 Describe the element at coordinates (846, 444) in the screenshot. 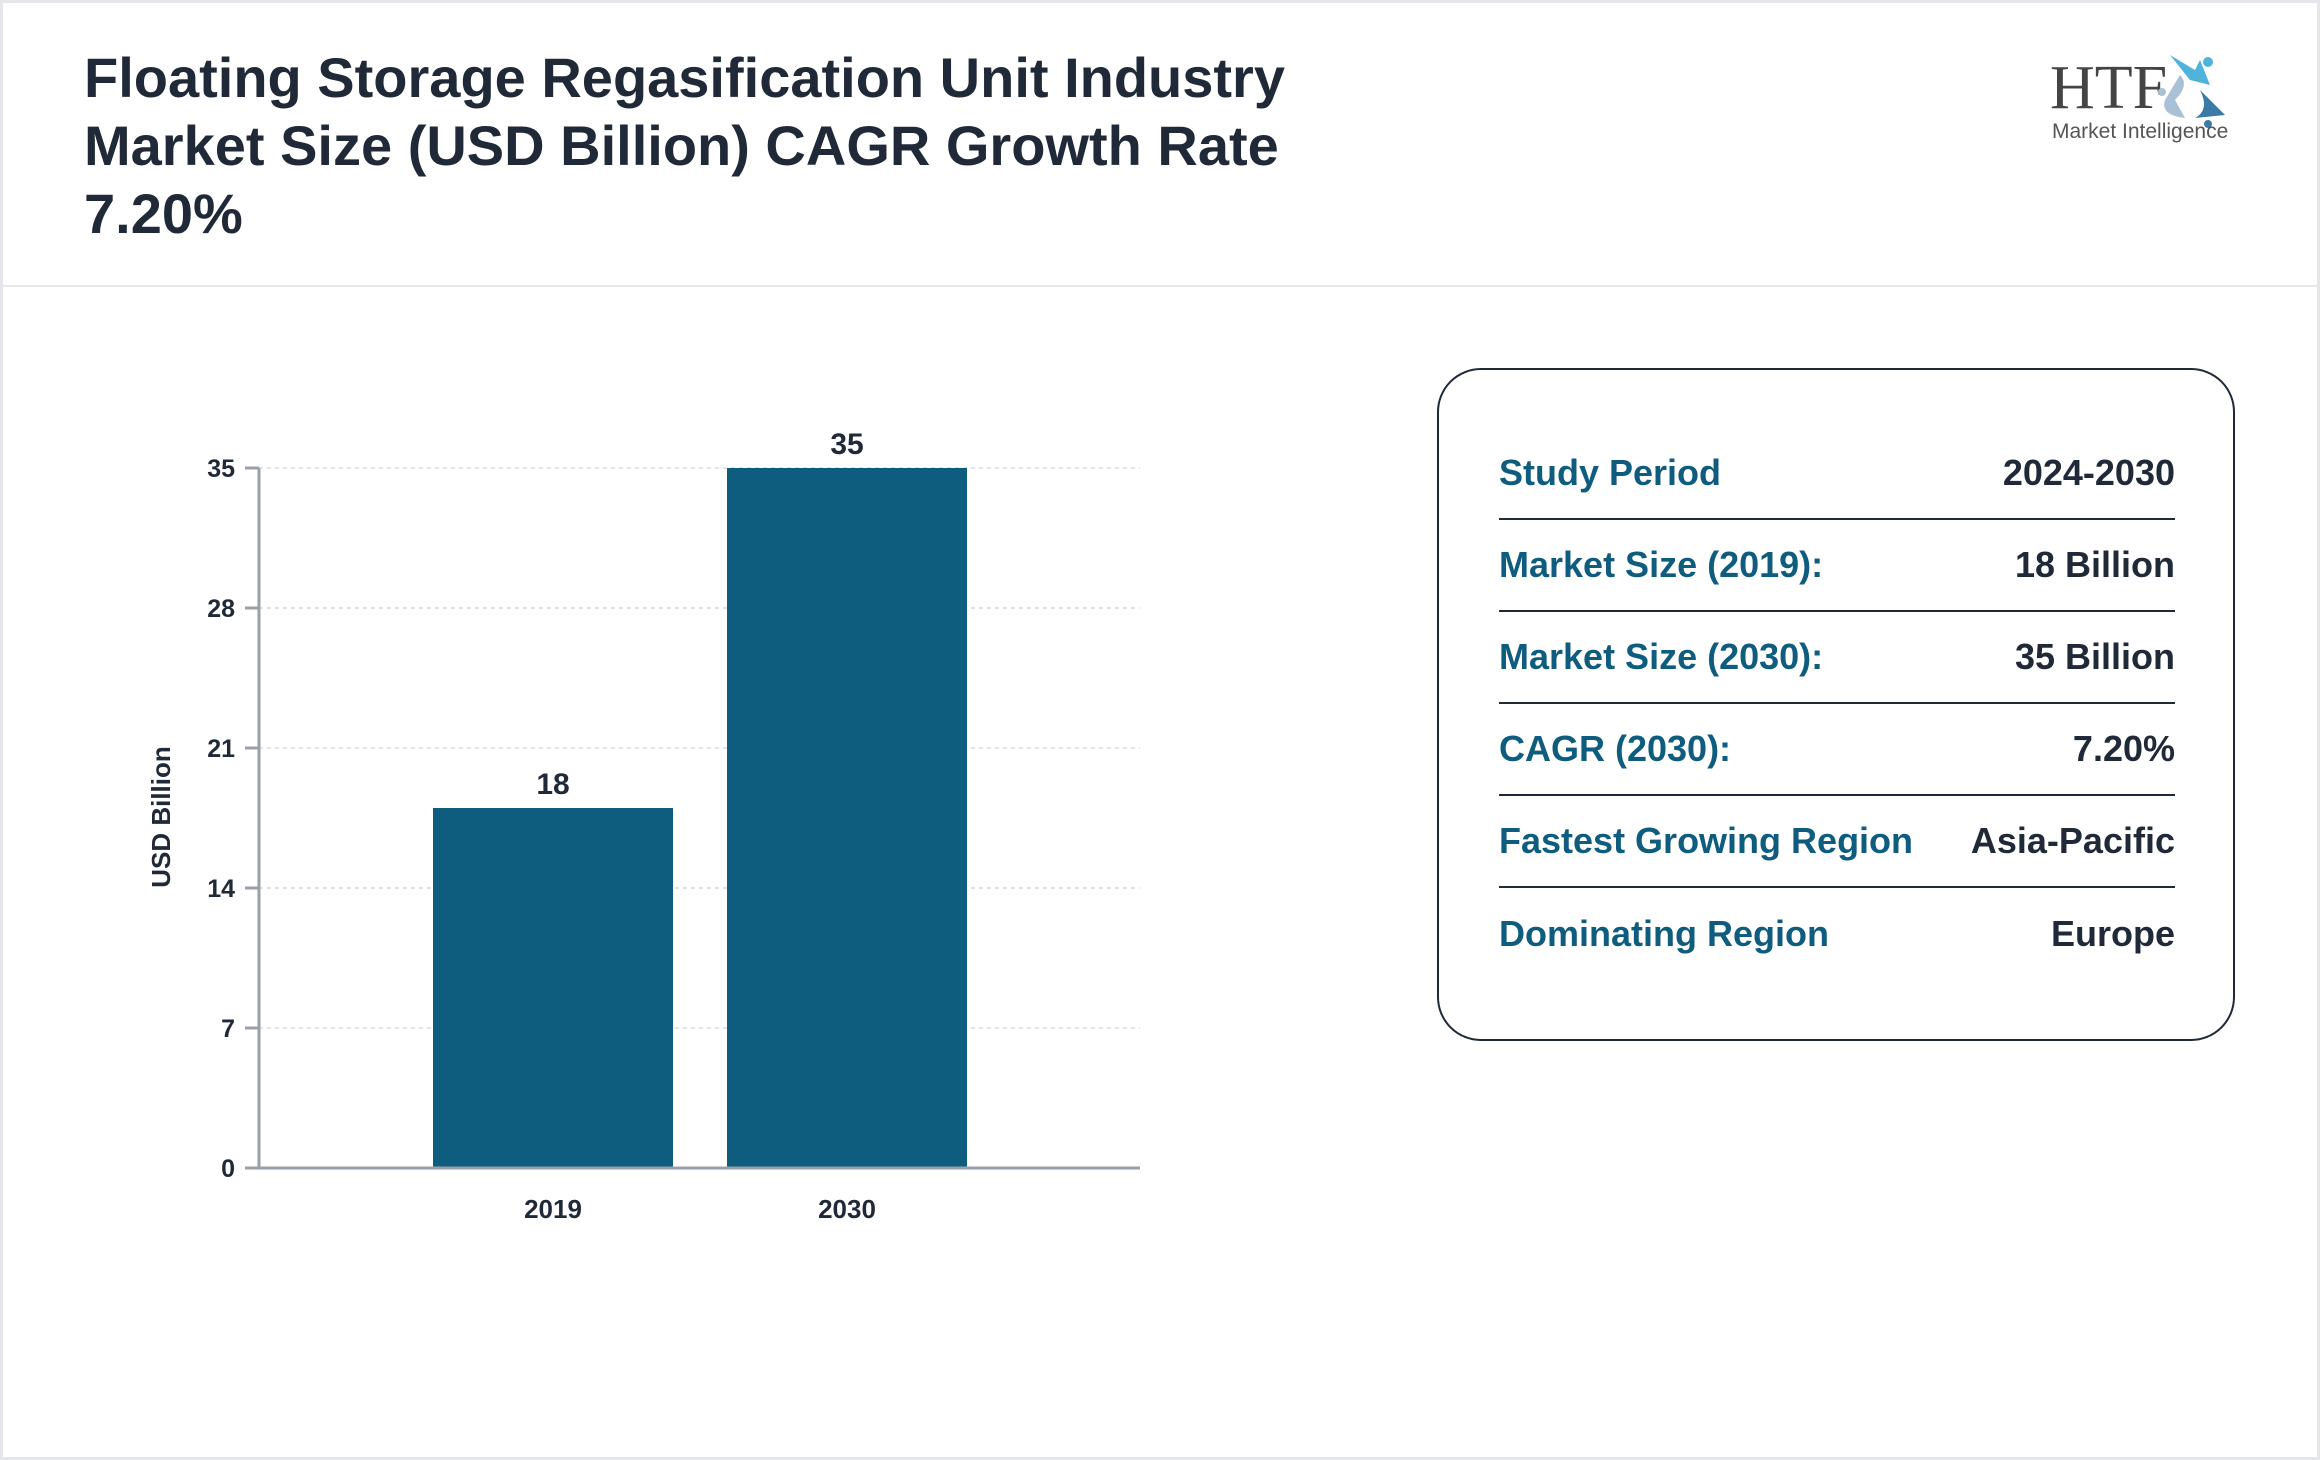

I see `bar-value-label: 35` at that location.